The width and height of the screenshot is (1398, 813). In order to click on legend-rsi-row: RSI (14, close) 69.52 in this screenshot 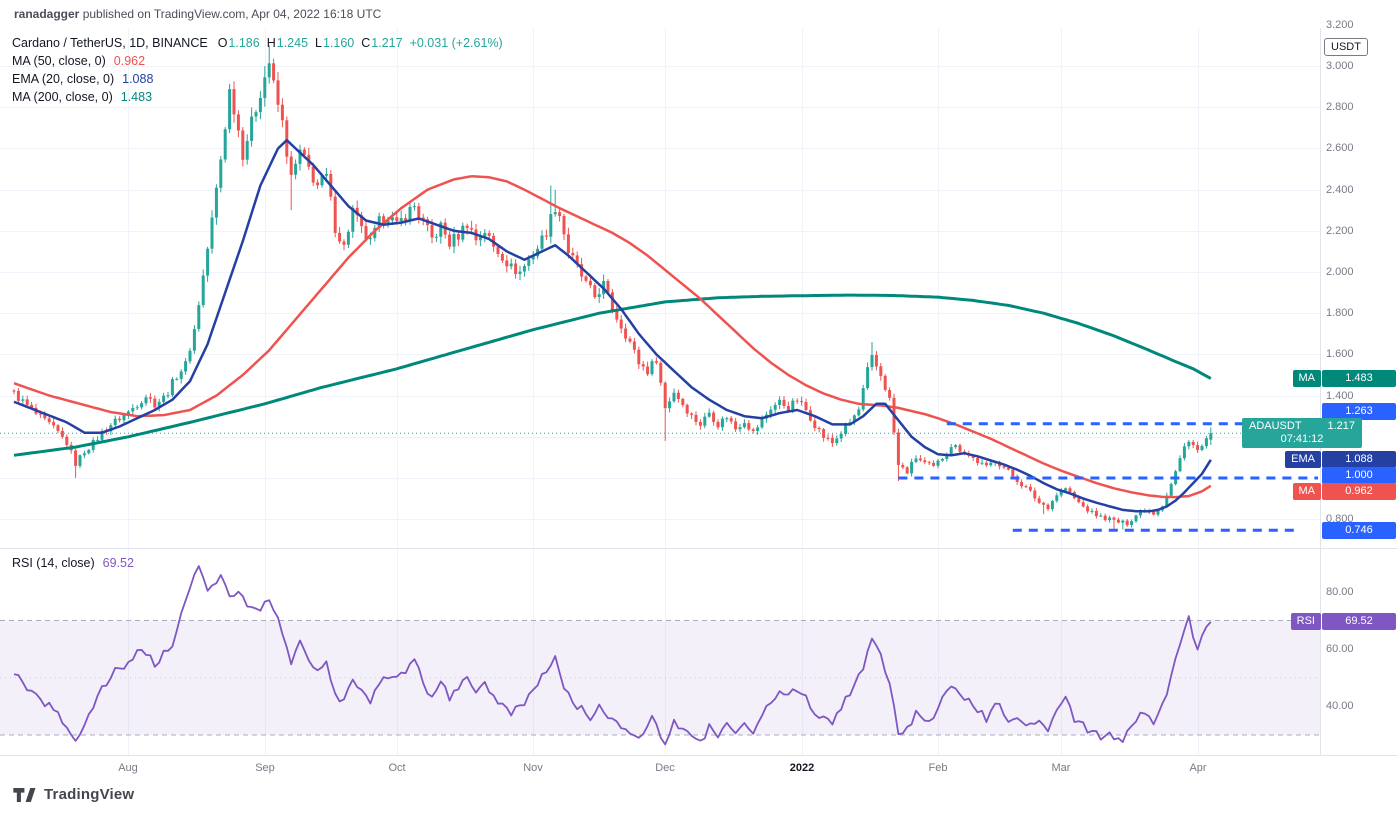, I will do `click(73, 563)`.